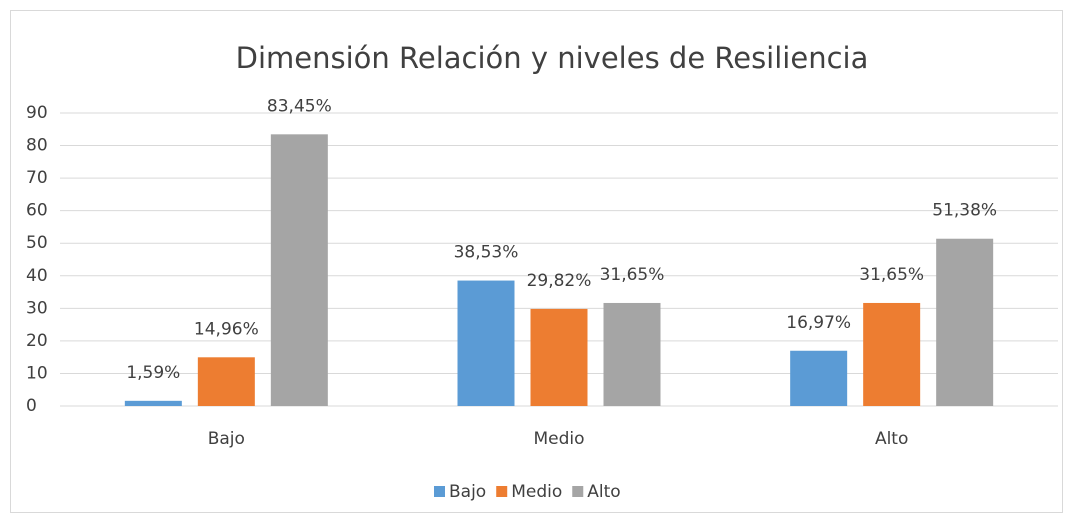 This screenshot has width=1073, height=524. What do you see at coordinates (226, 439) in the screenshot?
I see `x-tick-label: Bajo` at bounding box center [226, 439].